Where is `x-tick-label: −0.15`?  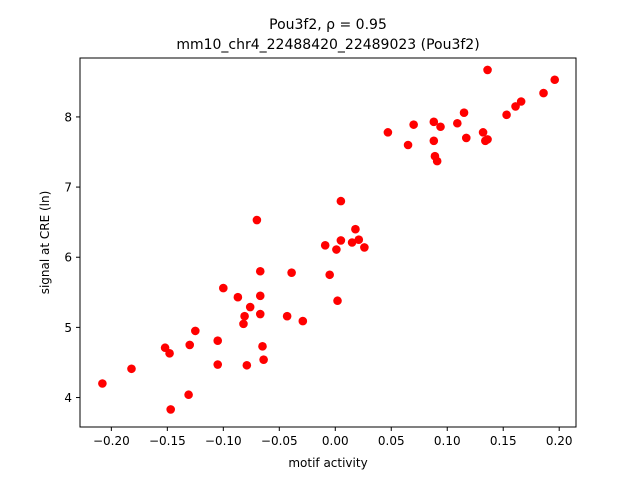 x-tick-label: −0.15 is located at coordinates (167, 441).